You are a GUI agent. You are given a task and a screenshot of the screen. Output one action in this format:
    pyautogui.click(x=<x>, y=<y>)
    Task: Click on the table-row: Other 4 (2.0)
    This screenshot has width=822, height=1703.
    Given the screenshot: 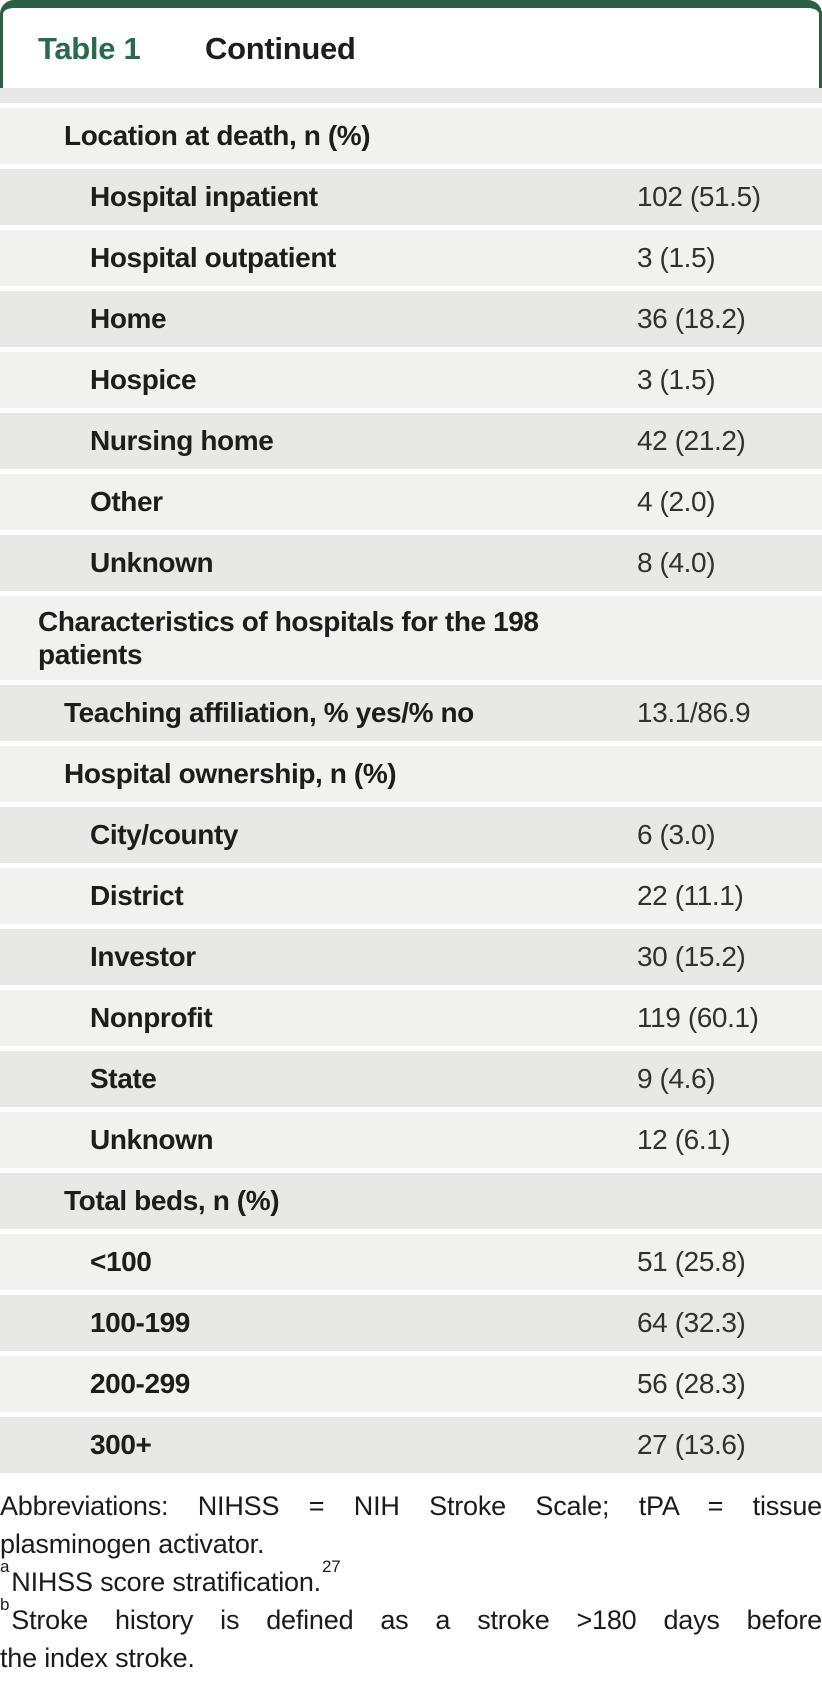 What is the action you would take?
    pyautogui.click(x=411, y=502)
    